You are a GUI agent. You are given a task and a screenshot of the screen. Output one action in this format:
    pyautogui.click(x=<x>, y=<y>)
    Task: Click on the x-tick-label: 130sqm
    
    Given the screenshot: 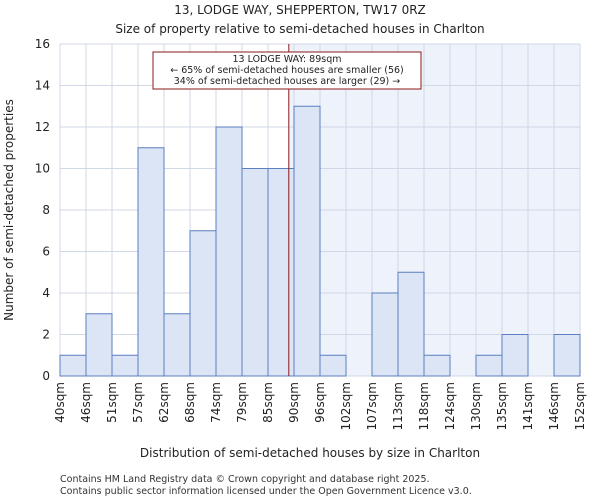 What is the action you would take?
    pyautogui.click(x=476, y=406)
    